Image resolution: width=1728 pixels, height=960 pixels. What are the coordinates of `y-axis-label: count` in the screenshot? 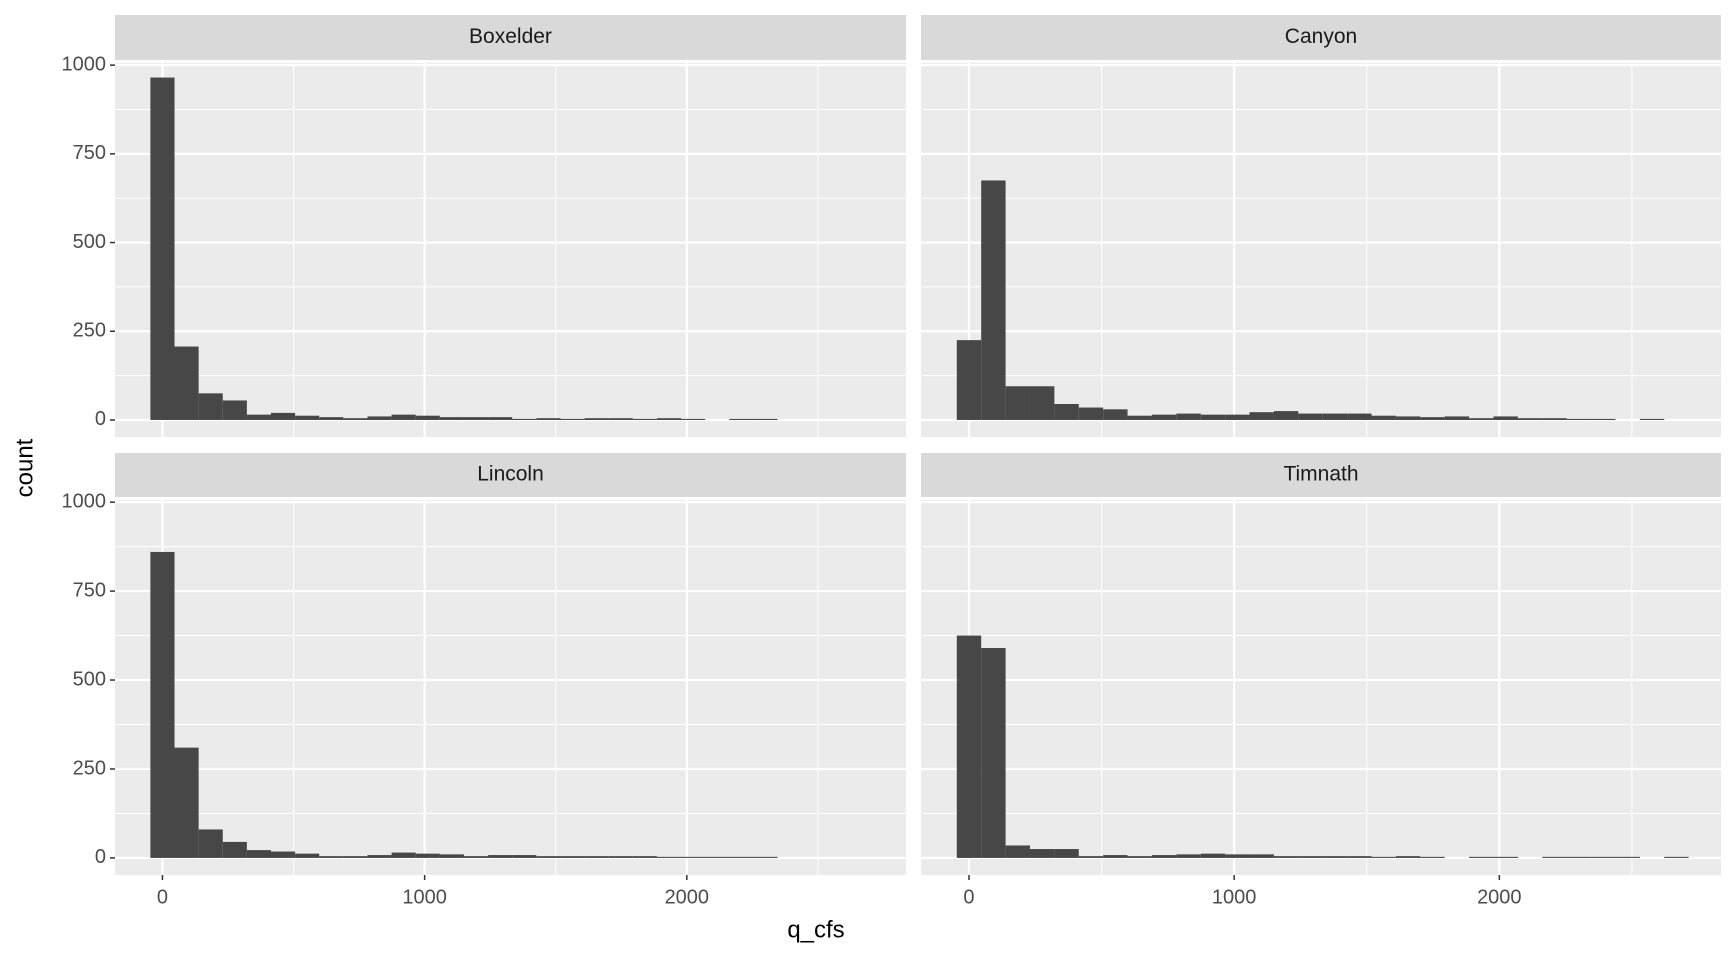 It's located at (24, 467).